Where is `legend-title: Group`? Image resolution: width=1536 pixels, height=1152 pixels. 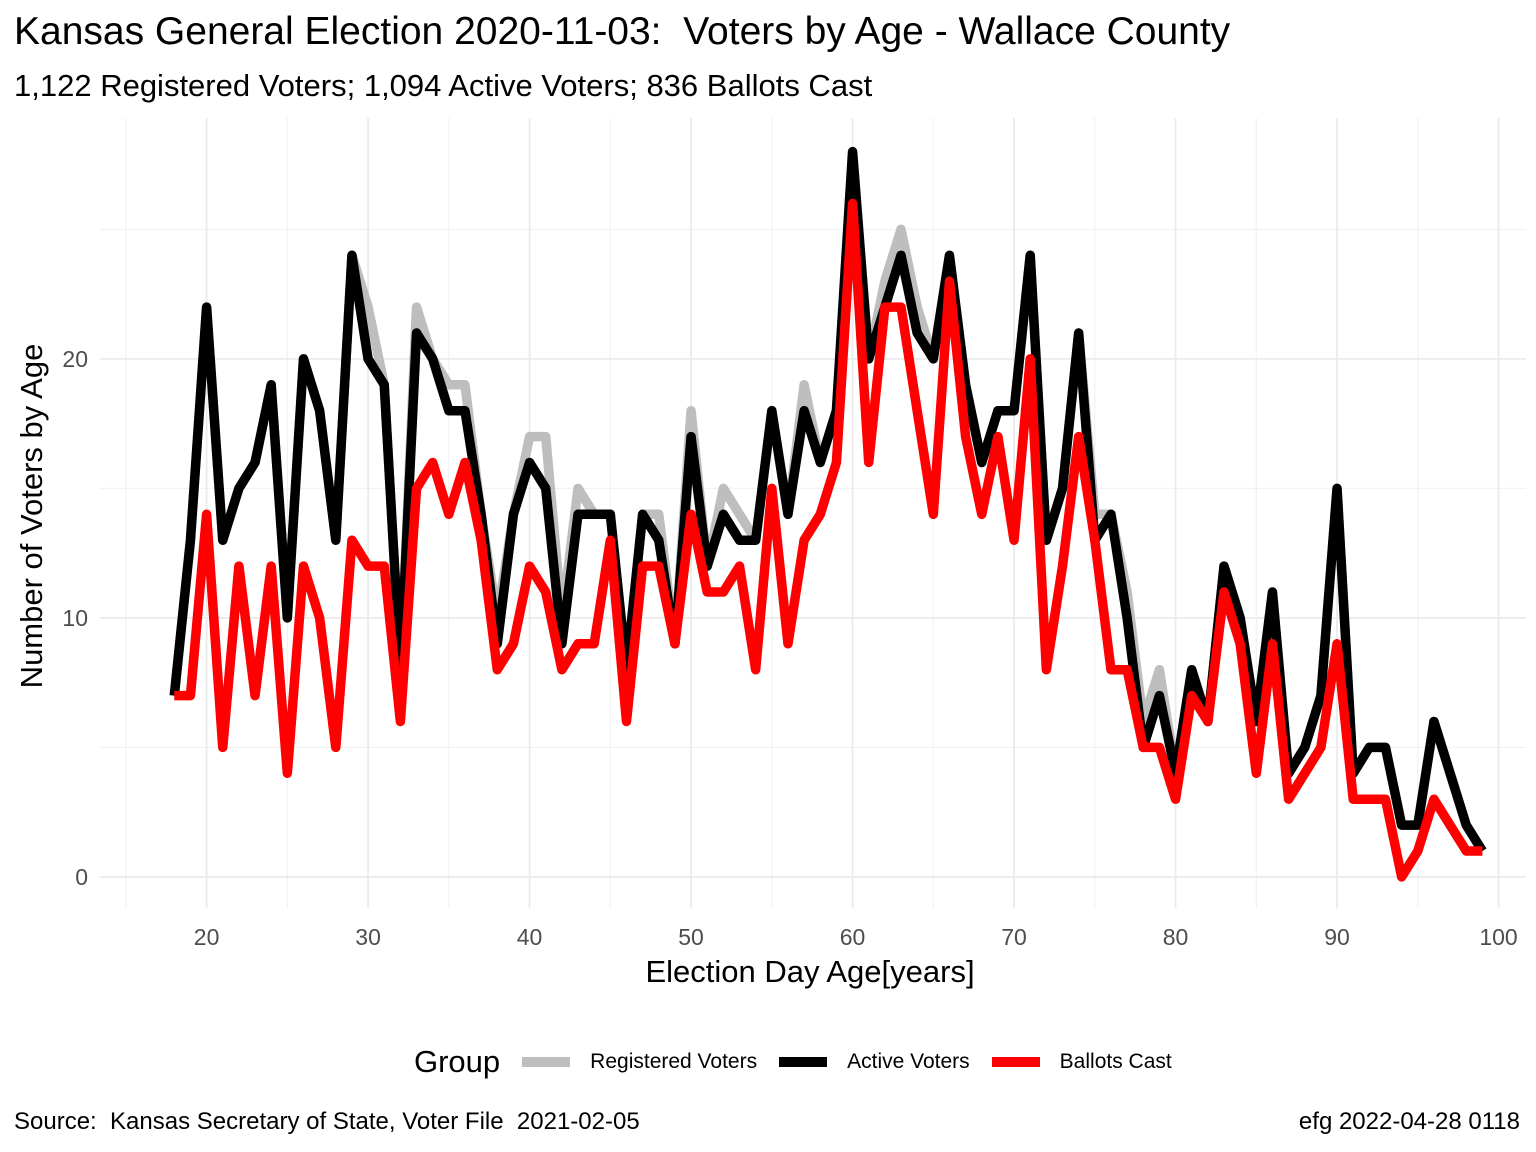
legend-title: Group is located at coordinates (457, 1061).